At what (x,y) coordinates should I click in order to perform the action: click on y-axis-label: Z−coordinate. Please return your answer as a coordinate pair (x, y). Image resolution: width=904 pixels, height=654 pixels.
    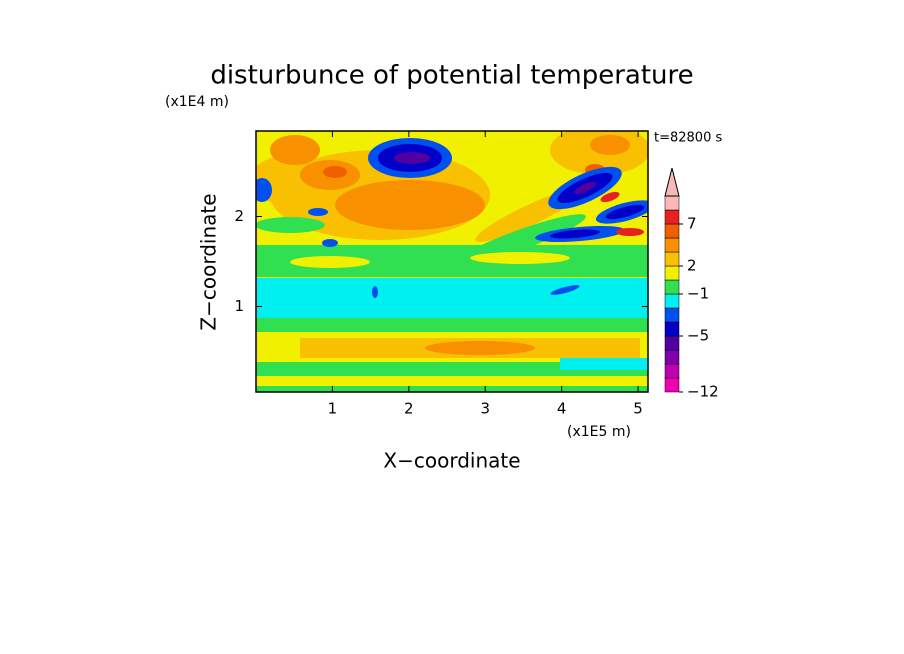
    Looking at the image, I should click on (209, 261).